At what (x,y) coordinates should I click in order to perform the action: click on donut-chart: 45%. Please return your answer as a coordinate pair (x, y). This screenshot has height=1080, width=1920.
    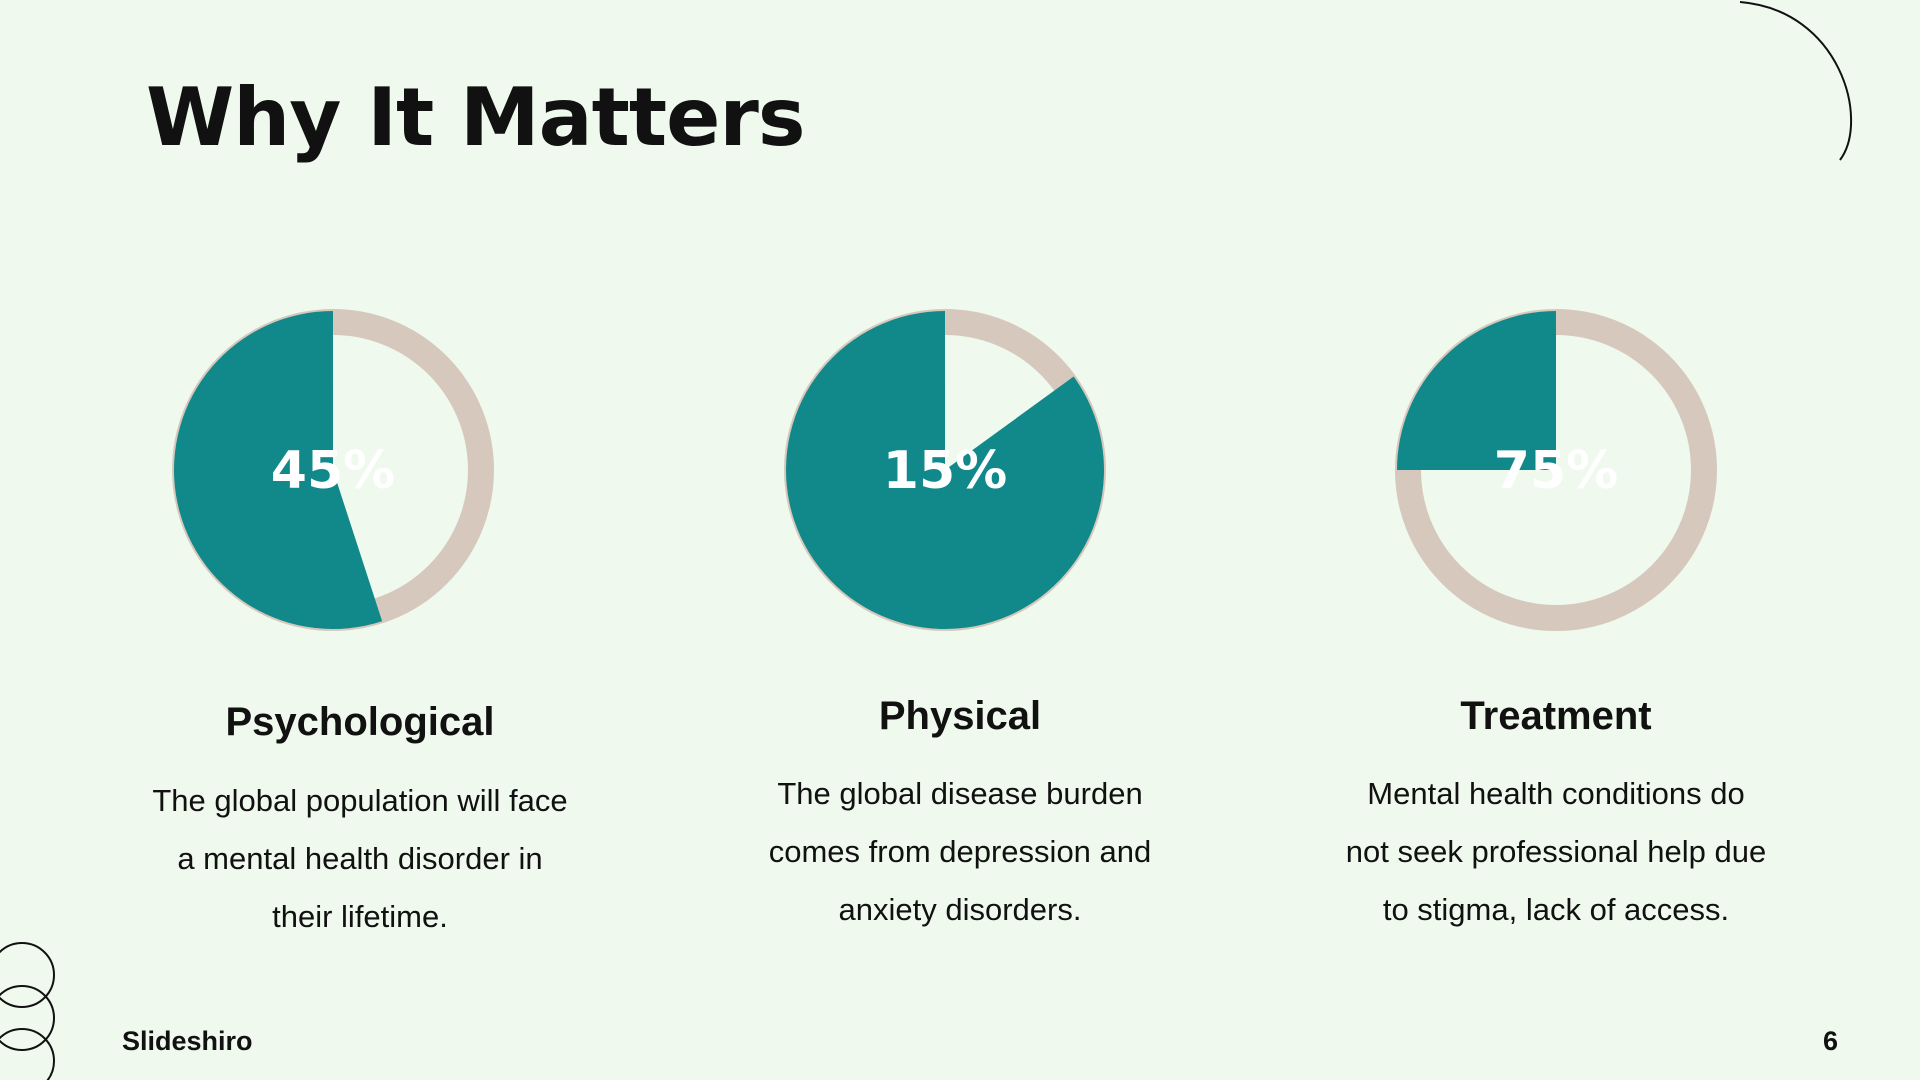
    Looking at the image, I should click on (333, 470).